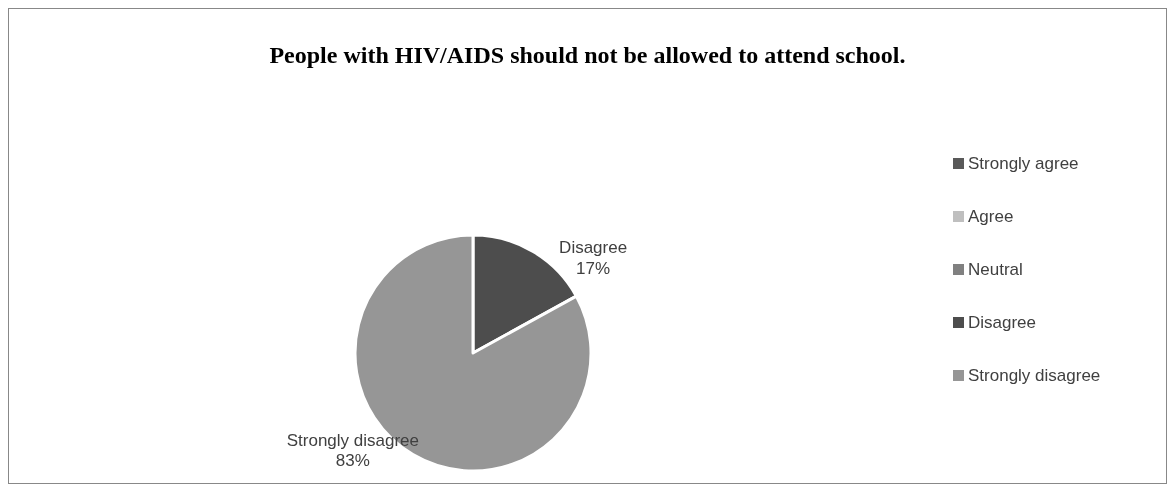 The height and width of the screenshot is (484, 1167). Describe the element at coordinates (991, 216) in the screenshot. I see `legend-label: Agree` at that location.